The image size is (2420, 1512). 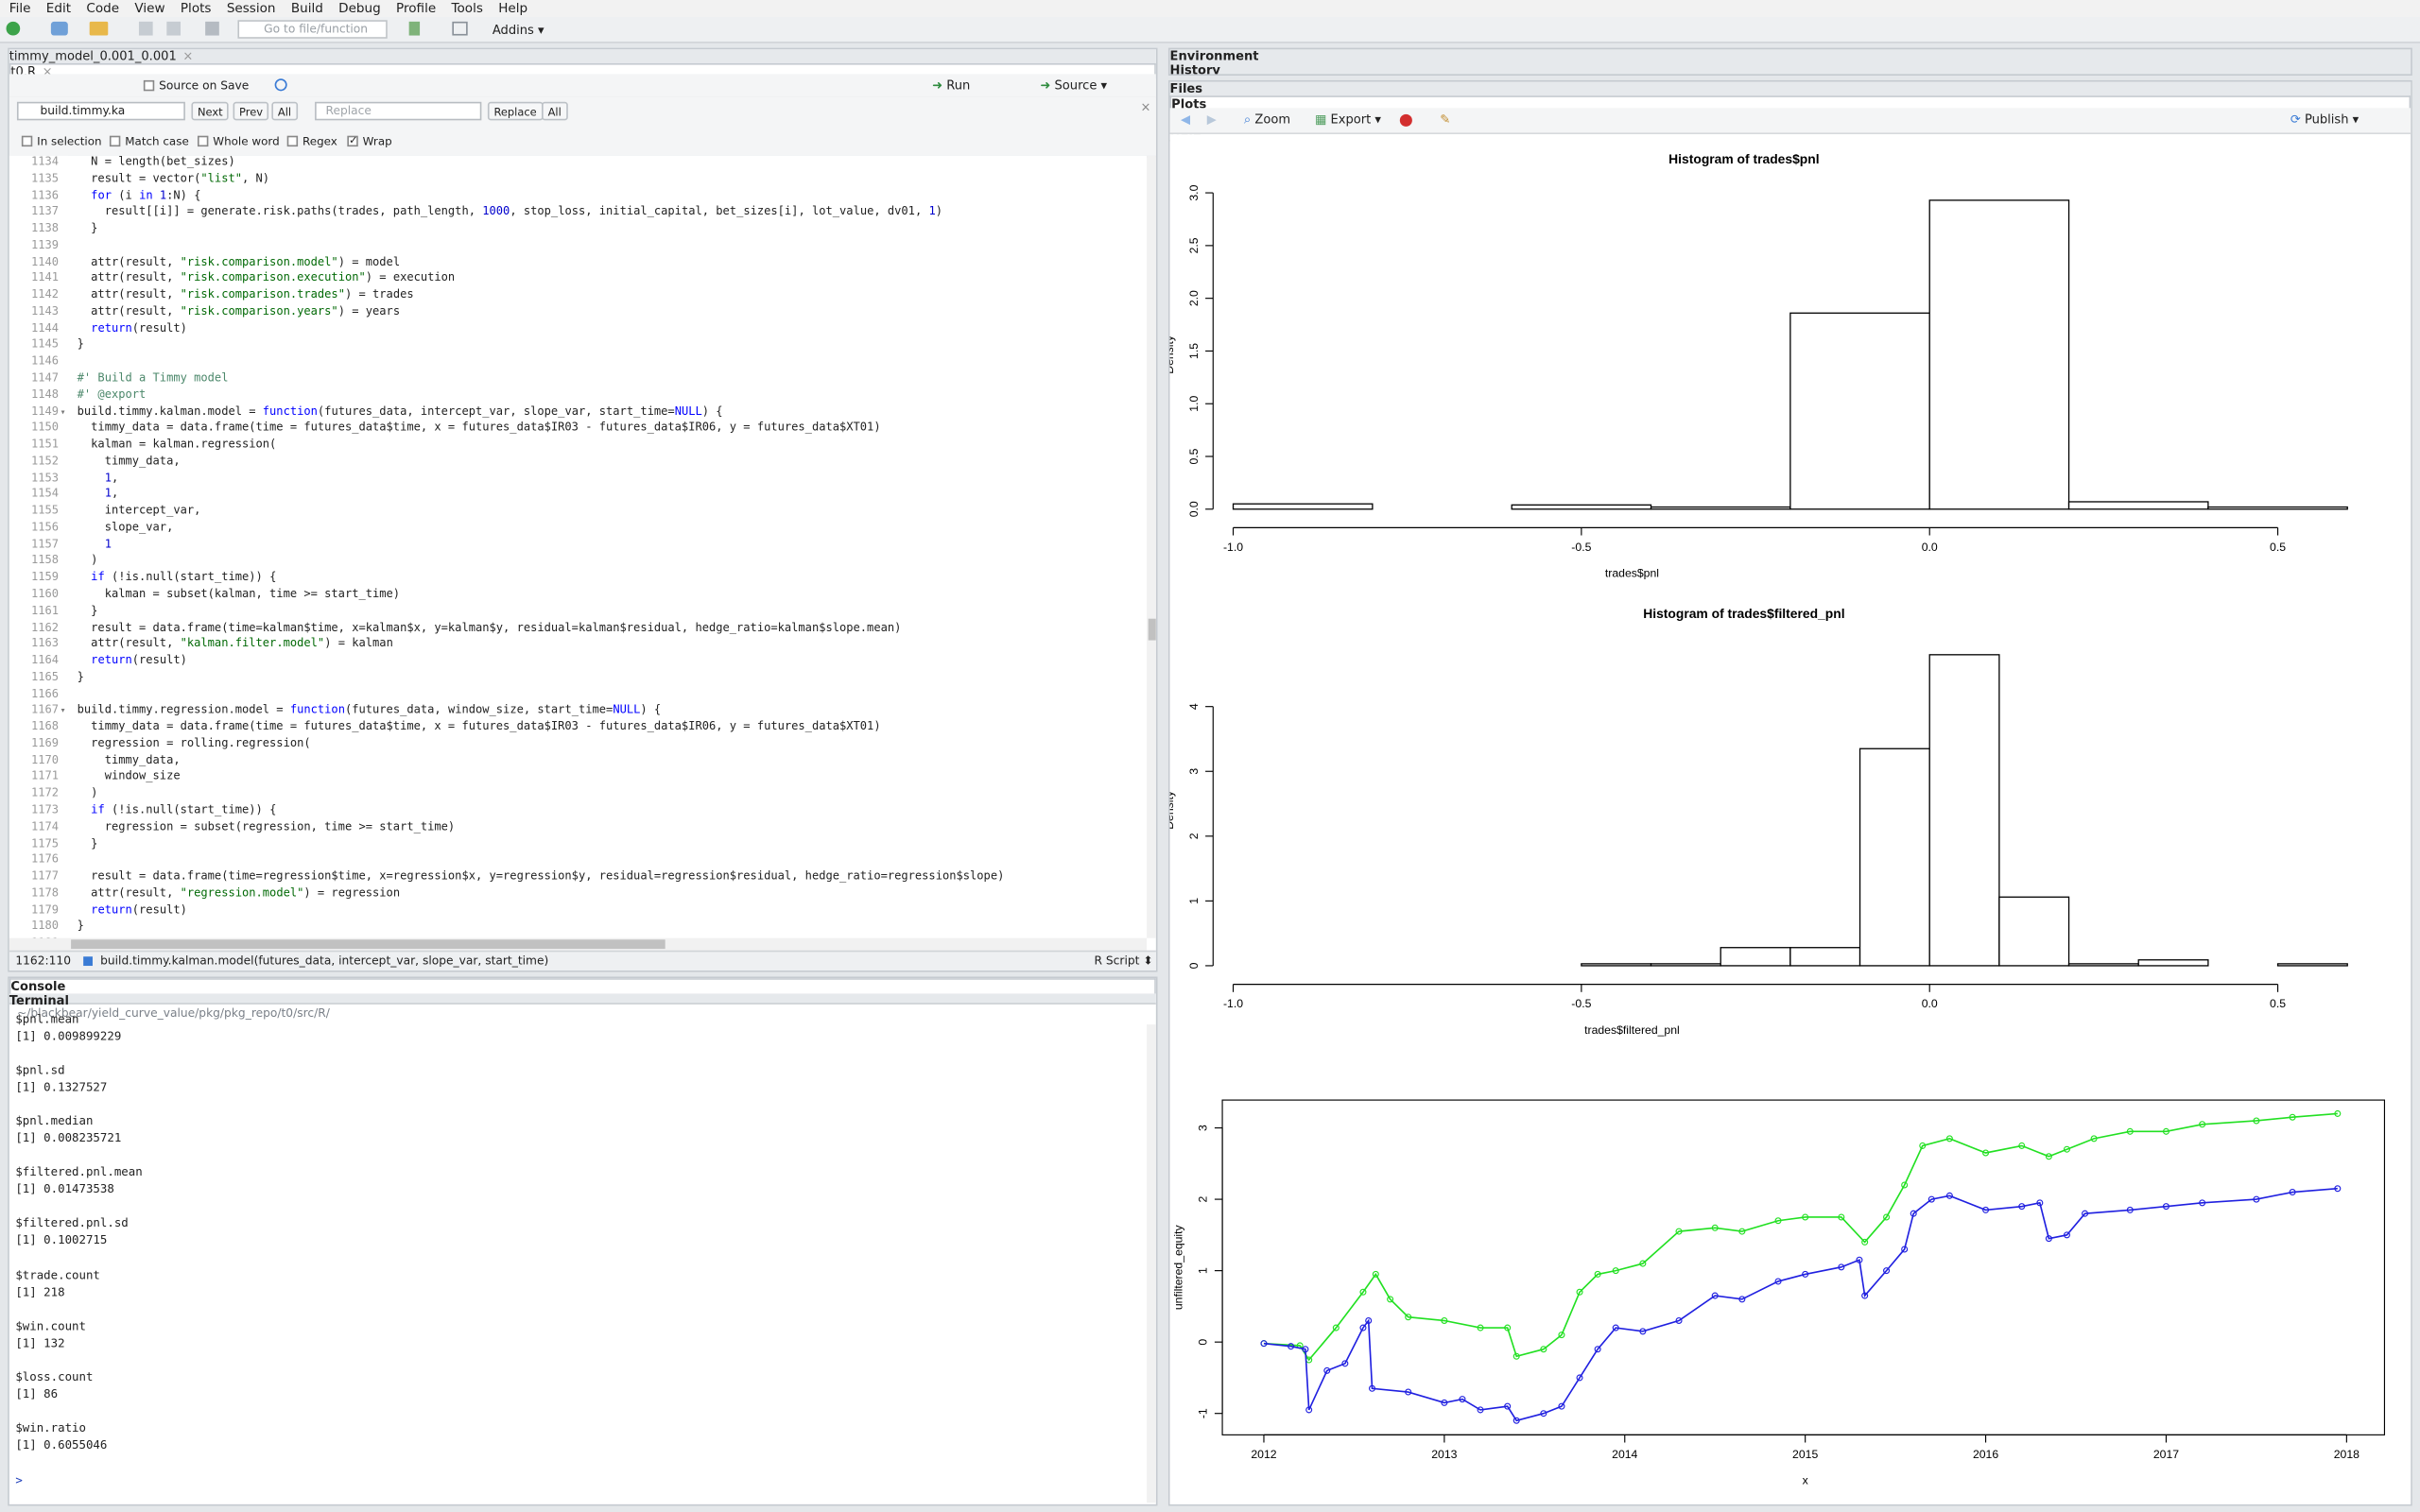 I want to click on replace-button: Replace, so click(x=515, y=111).